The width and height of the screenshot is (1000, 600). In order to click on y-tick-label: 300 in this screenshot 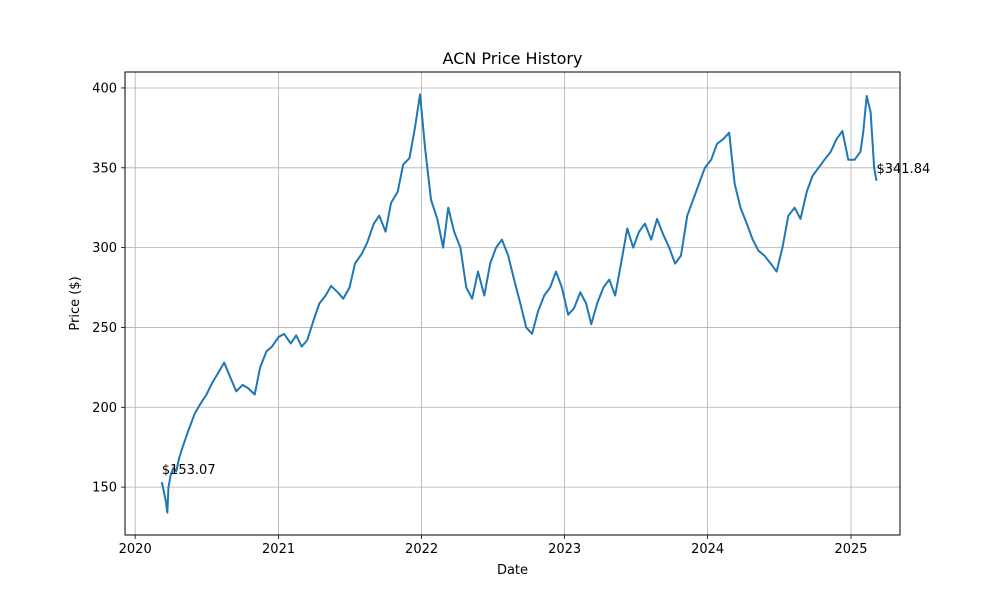, I will do `click(104, 248)`.